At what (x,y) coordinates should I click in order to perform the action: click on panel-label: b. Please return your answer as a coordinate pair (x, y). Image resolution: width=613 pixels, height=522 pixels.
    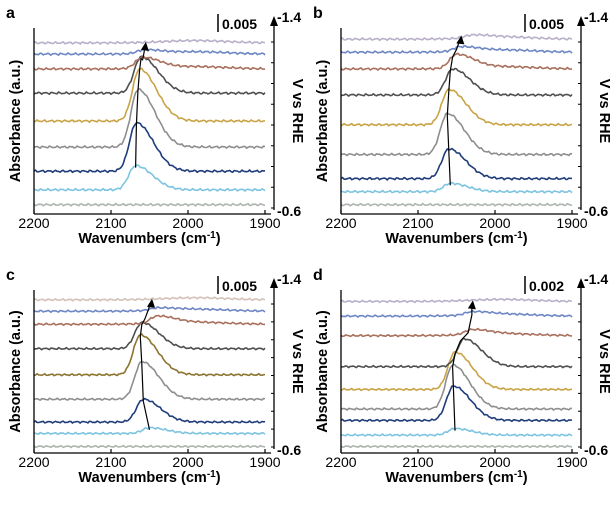
    Looking at the image, I should click on (318, 13).